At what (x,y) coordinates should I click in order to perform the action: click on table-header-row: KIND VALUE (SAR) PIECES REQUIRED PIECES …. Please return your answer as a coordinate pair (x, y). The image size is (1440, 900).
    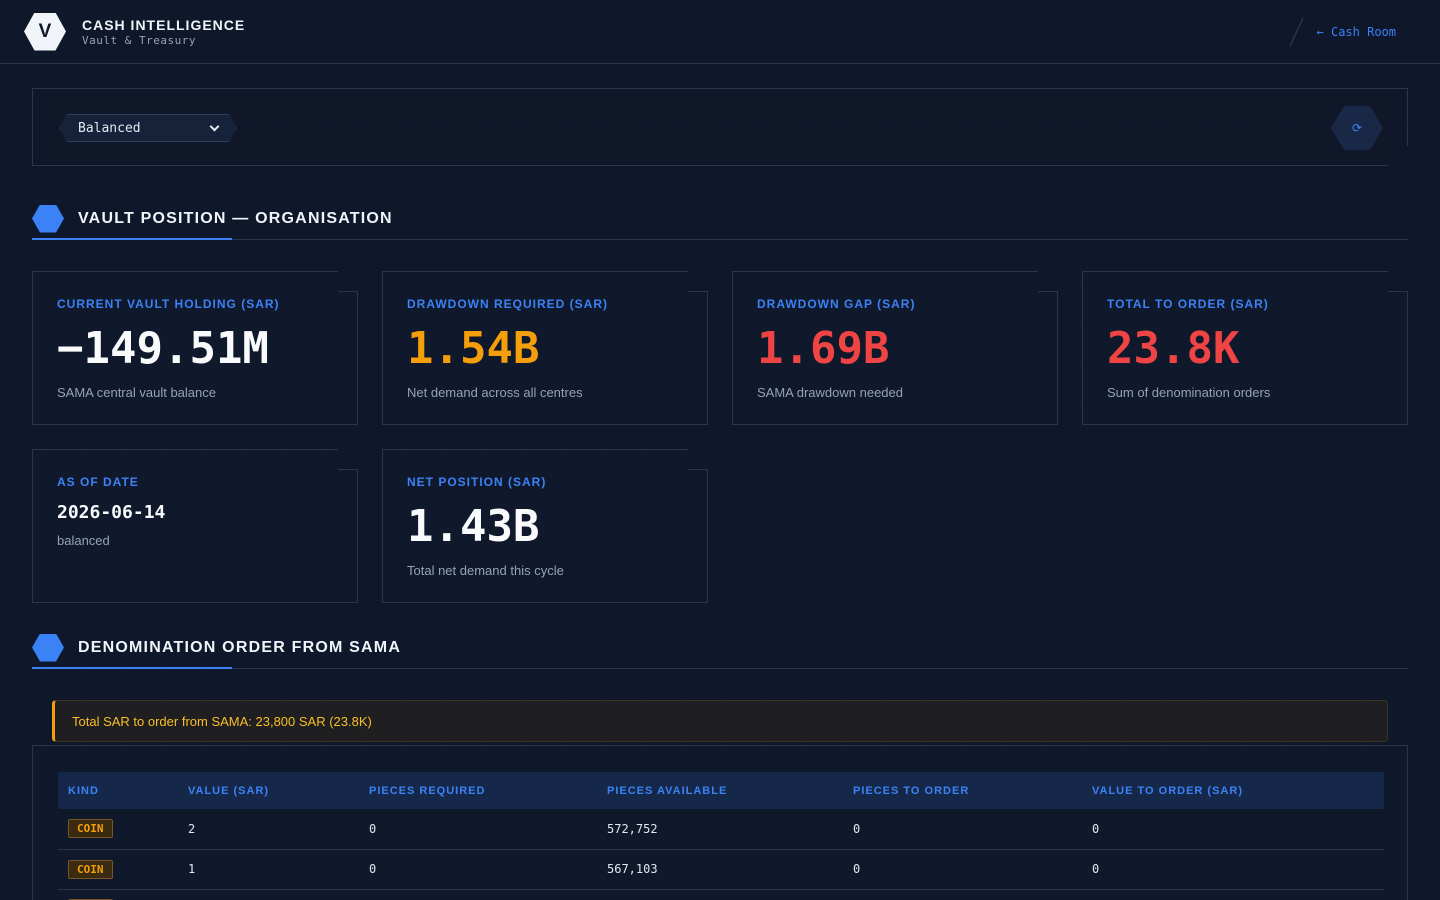
    Looking at the image, I should click on (721, 790).